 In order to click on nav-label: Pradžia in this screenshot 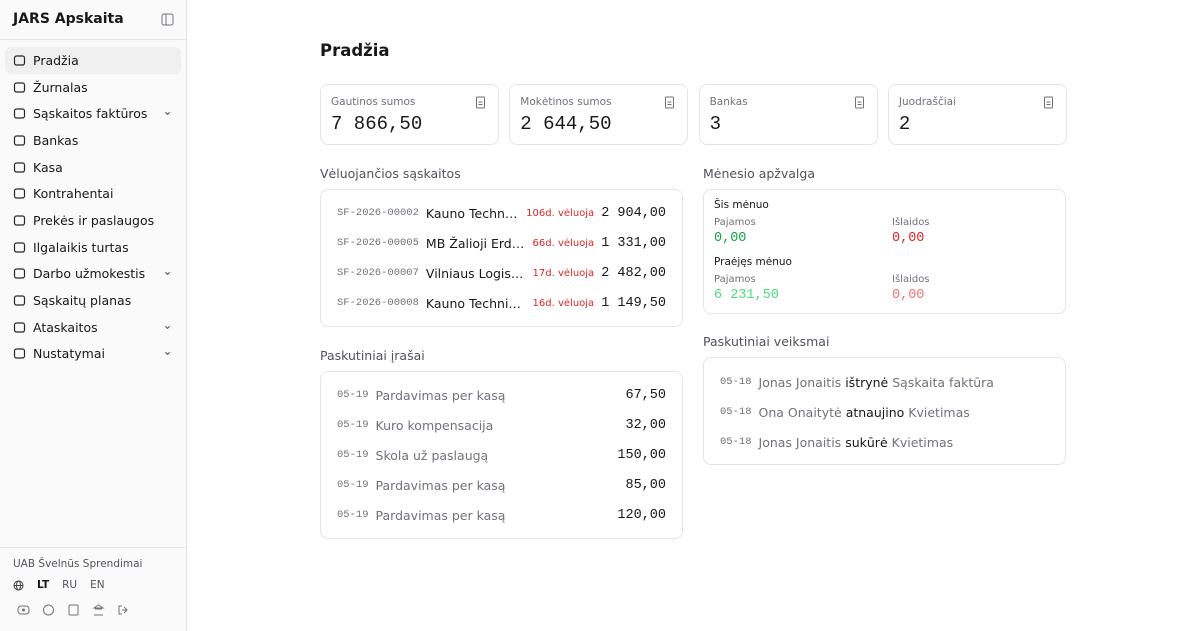, I will do `click(56, 60)`.